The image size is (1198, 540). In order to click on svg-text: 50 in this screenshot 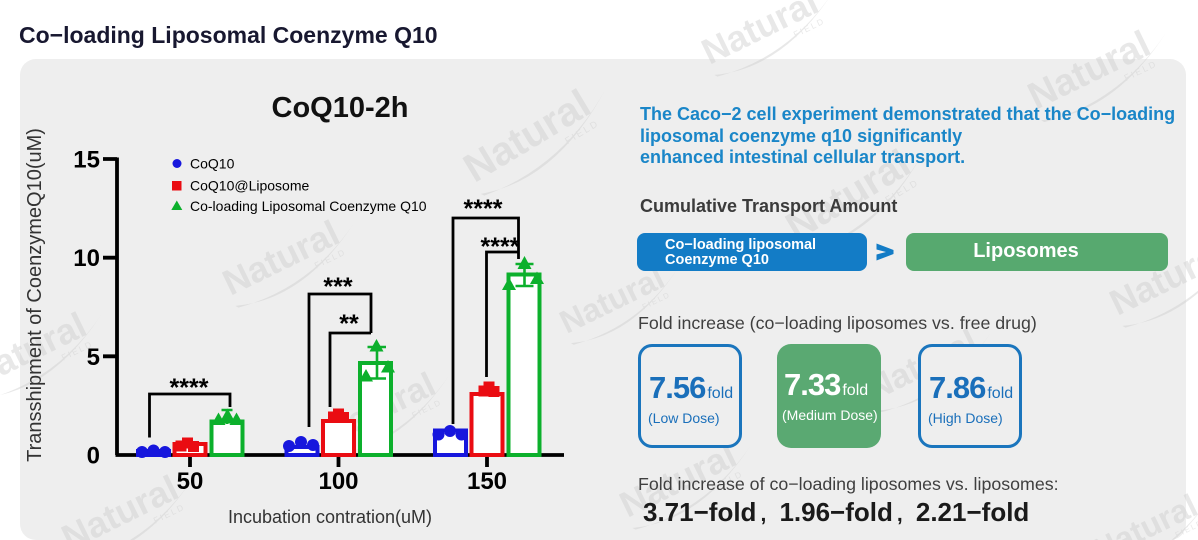, I will do `click(190, 481)`.